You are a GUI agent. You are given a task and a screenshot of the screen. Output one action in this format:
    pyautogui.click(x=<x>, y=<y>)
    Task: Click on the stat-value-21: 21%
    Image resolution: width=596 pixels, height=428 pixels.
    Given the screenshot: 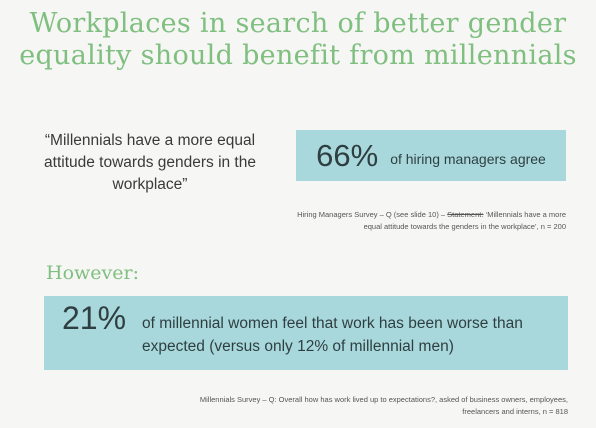 What is the action you would take?
    pyautogui.click(x=94, y=318)
    